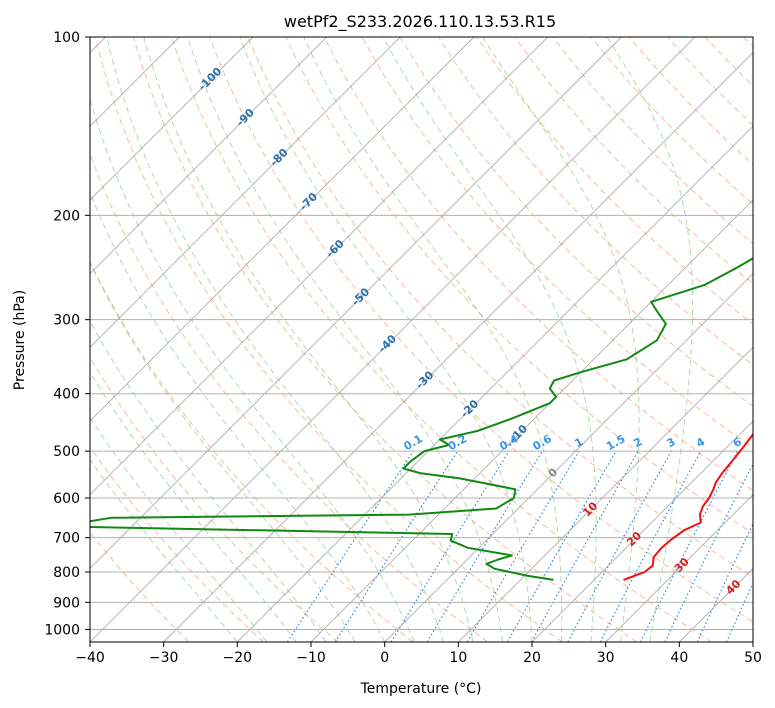 This screenshot has height=708, width=775. Describe the element at coordinates (553, 472) in the screenshot. I see `isotherm-label: 0` at that location.